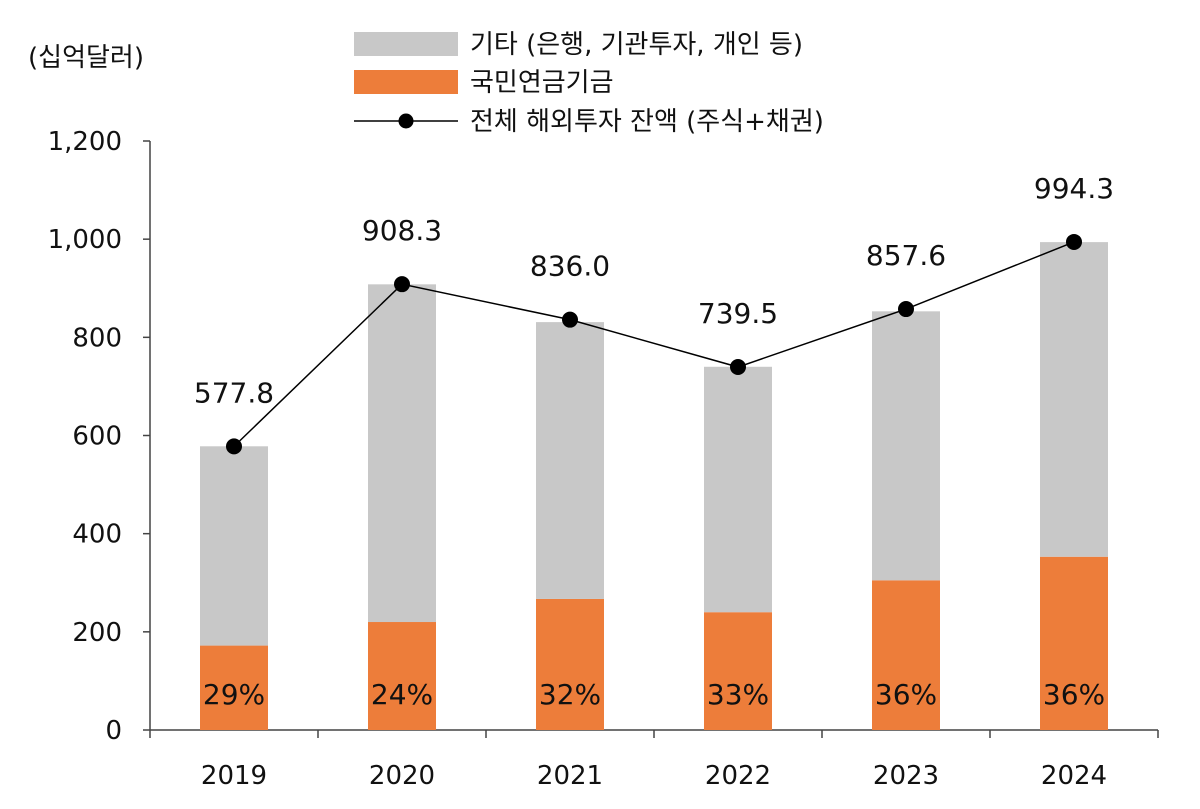 The image size is (1200, 809). Describe the element at coordinates (406, 44) in the screenshot. I see `legend-swatch-other` at that location.